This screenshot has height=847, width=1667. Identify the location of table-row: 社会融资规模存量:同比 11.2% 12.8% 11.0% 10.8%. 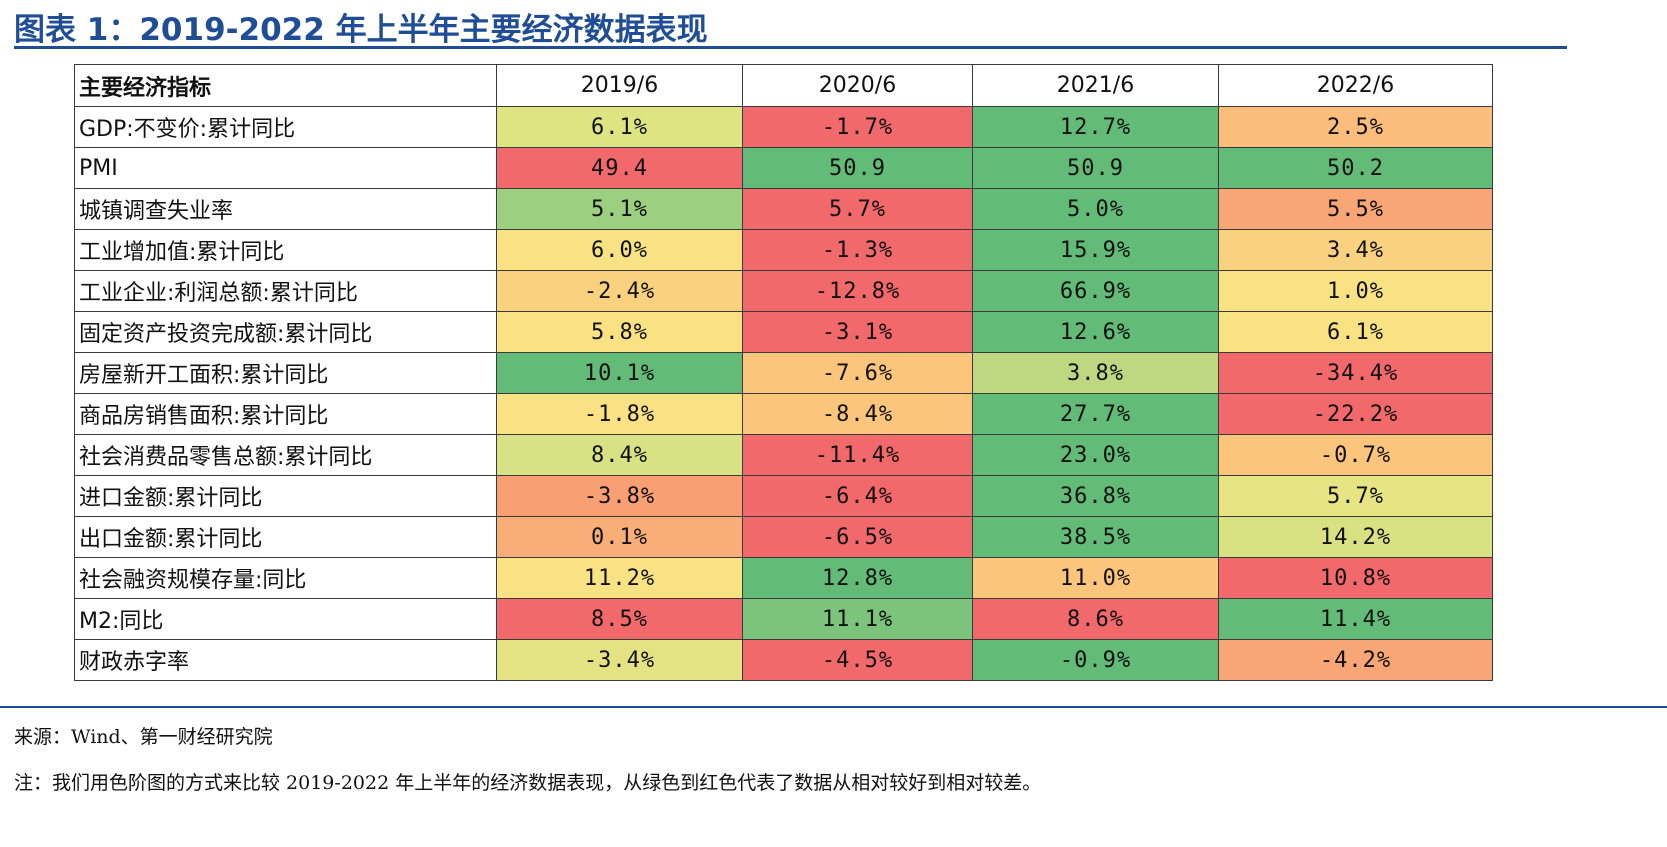
(783, 578).